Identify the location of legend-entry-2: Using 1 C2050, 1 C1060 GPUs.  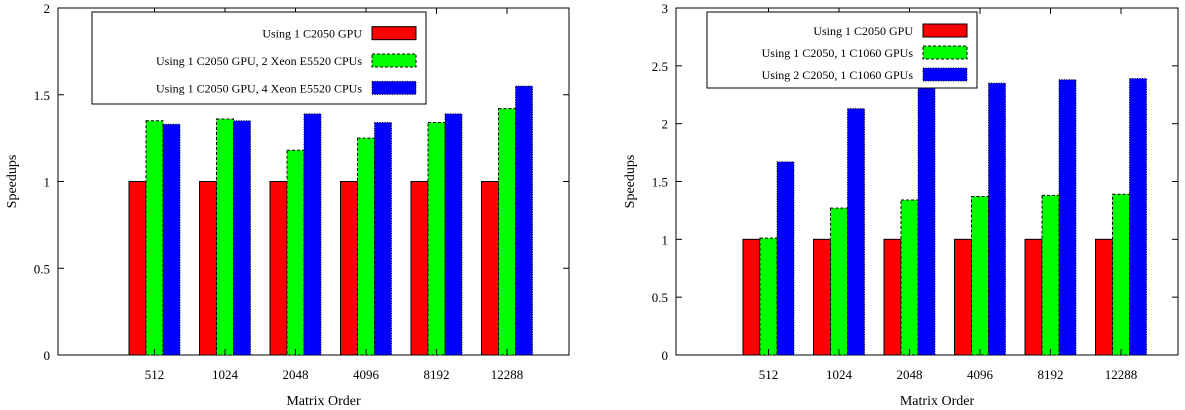
(838, 53).